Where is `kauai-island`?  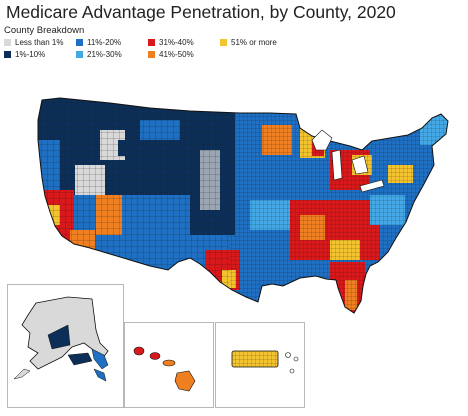 kauai-island is located at coordinates (139, 351).